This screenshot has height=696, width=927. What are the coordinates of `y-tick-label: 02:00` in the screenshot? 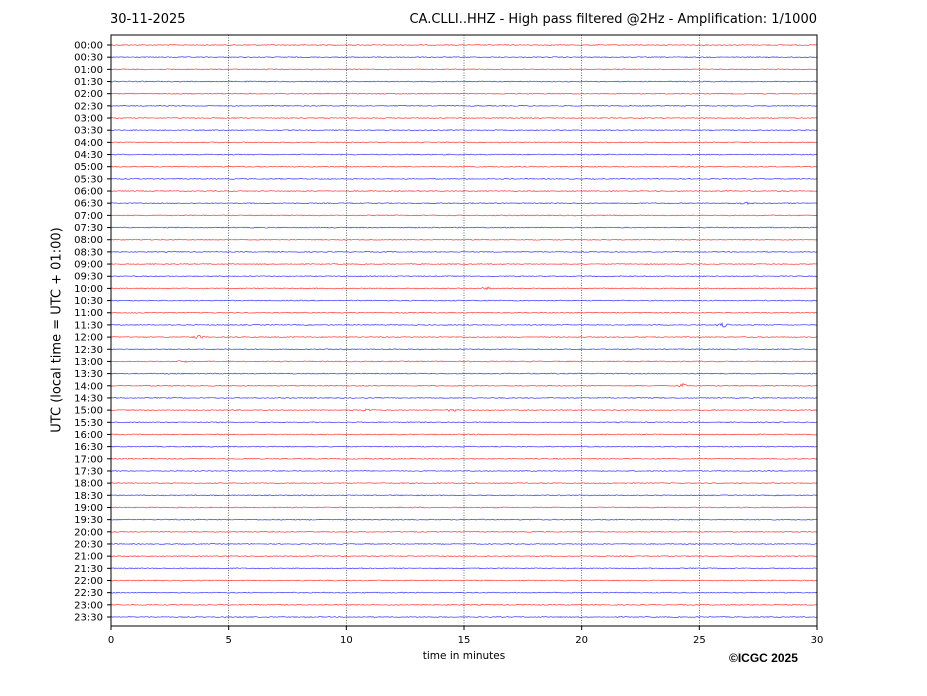 It's located at (88, 94).